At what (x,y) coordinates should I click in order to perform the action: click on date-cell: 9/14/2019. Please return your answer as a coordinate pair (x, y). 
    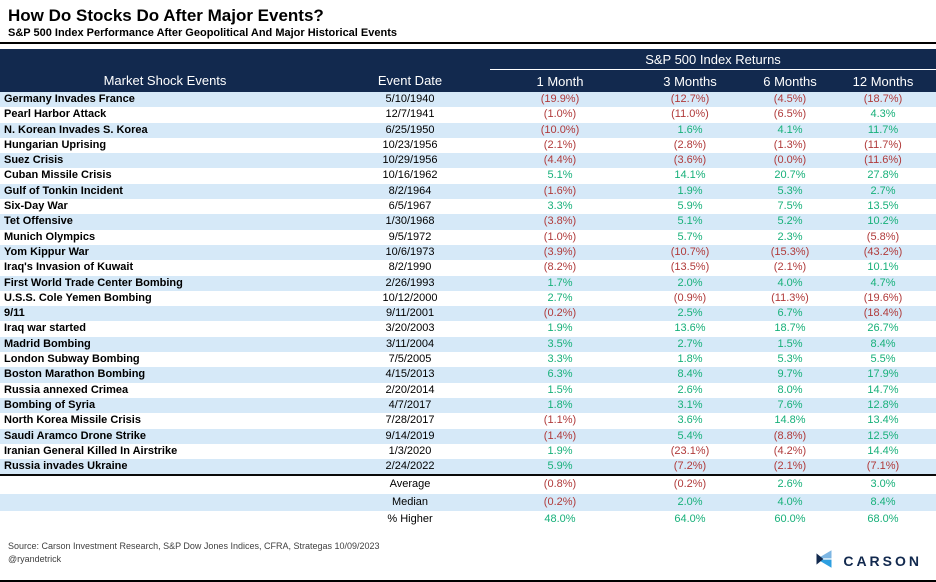
    Looking at the image, I should click on (410, 435).